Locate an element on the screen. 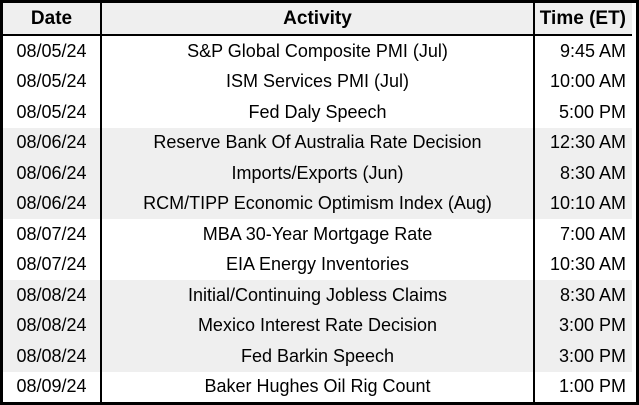 Image resolution: width=639 pixels, height=405 pixels. table-cell-activity: Fed Barkin Speech is located at coordinates (316, 356).